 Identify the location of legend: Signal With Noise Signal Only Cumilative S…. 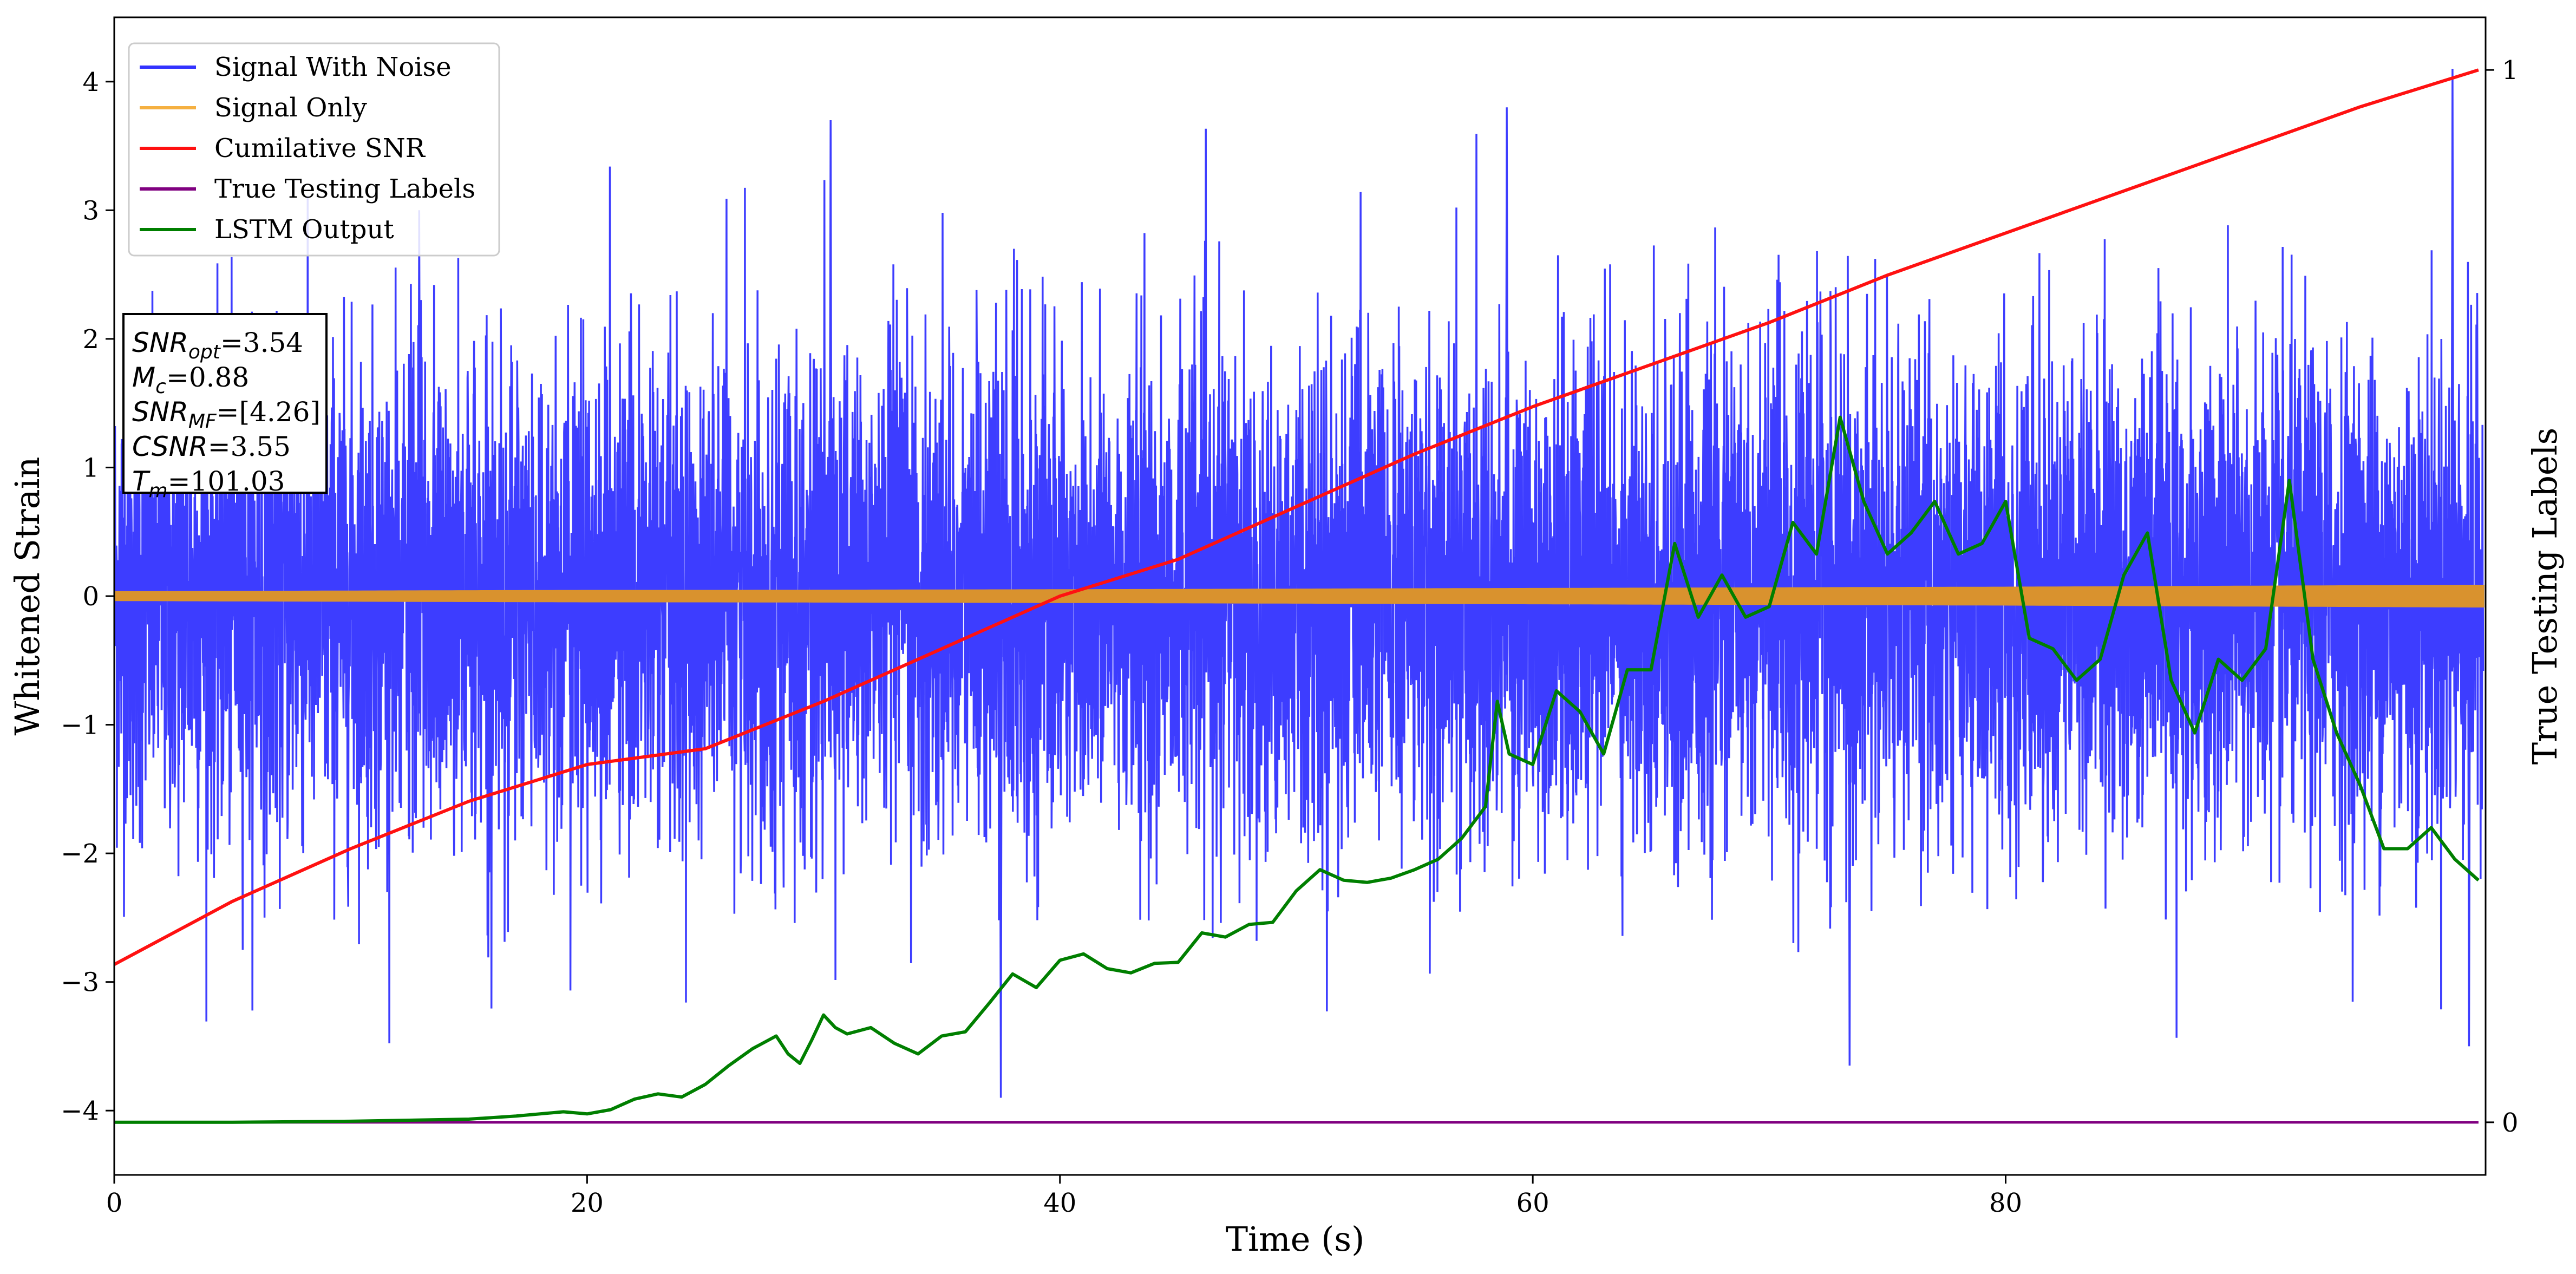
(314, 149).